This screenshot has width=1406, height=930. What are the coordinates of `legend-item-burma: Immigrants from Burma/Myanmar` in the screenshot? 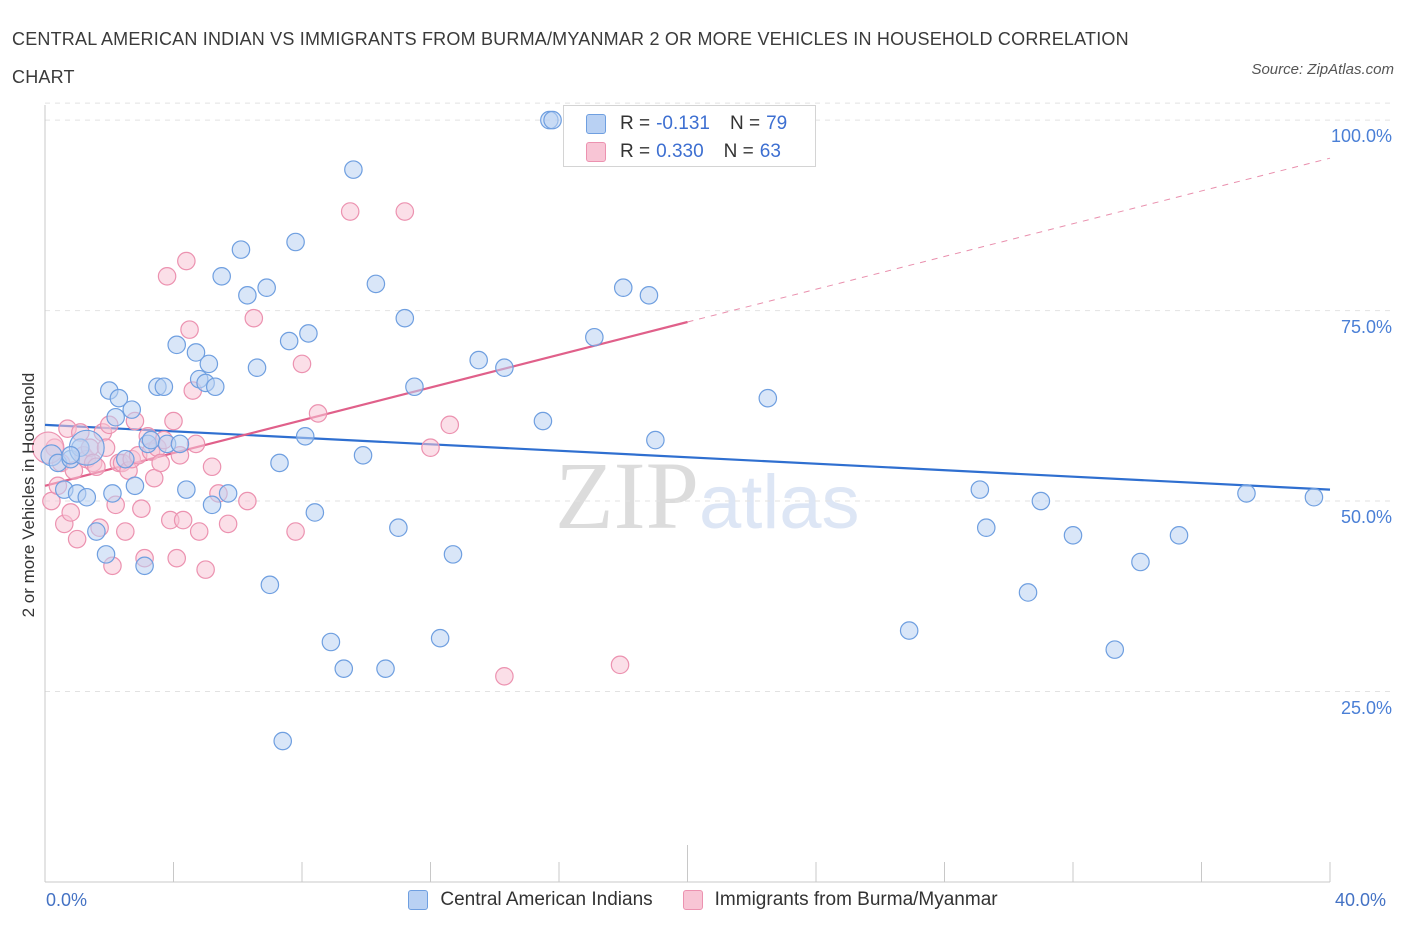 It's located at (840, 900).